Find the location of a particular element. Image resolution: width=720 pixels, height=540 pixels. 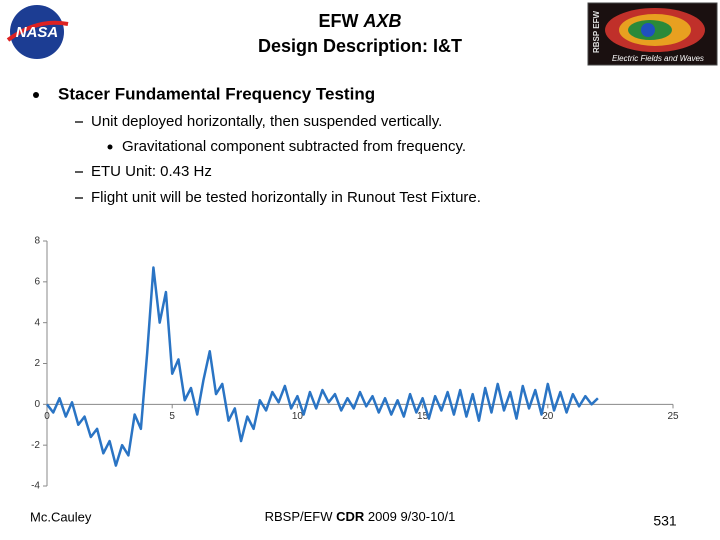

x-tick-label: 15 is located at coordinates (423, 416).